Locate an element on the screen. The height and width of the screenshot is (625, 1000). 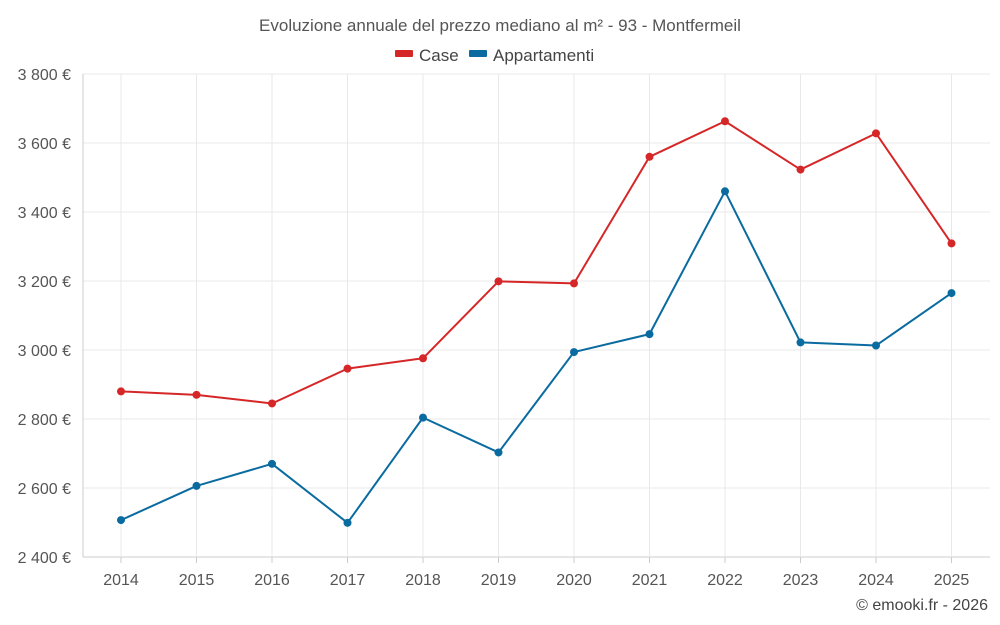
y-tick-label: 3 200 € is located at coordinates (44, 282).